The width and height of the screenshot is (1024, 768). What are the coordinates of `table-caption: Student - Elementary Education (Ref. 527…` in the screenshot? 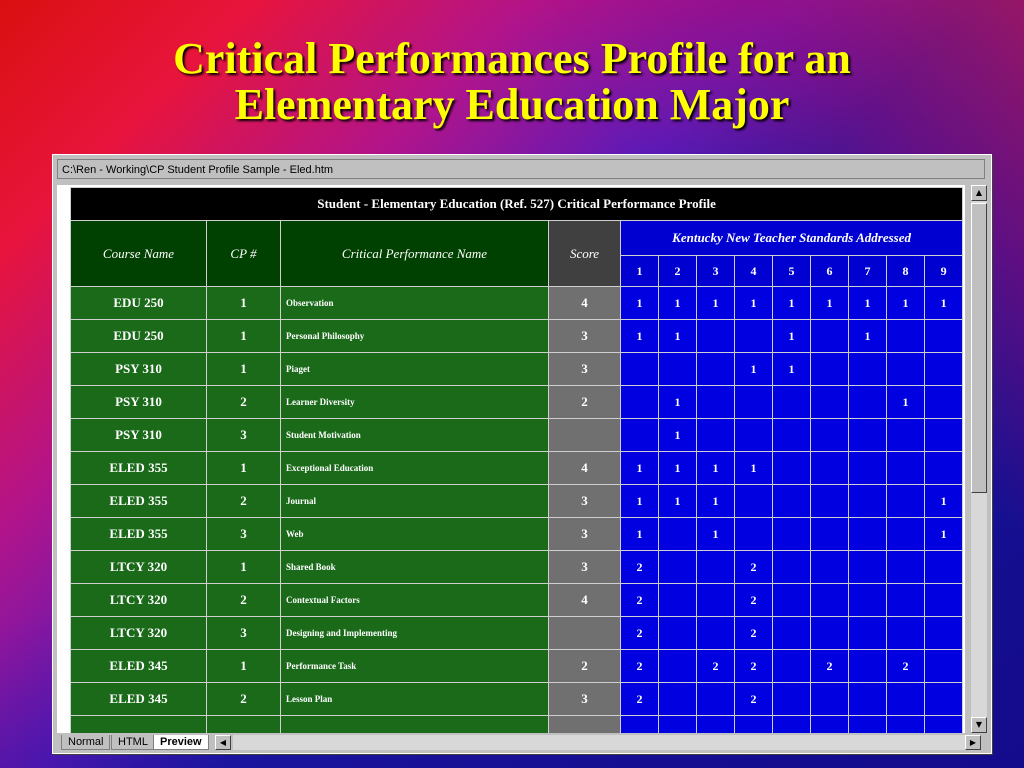 It's located at (516, 204).